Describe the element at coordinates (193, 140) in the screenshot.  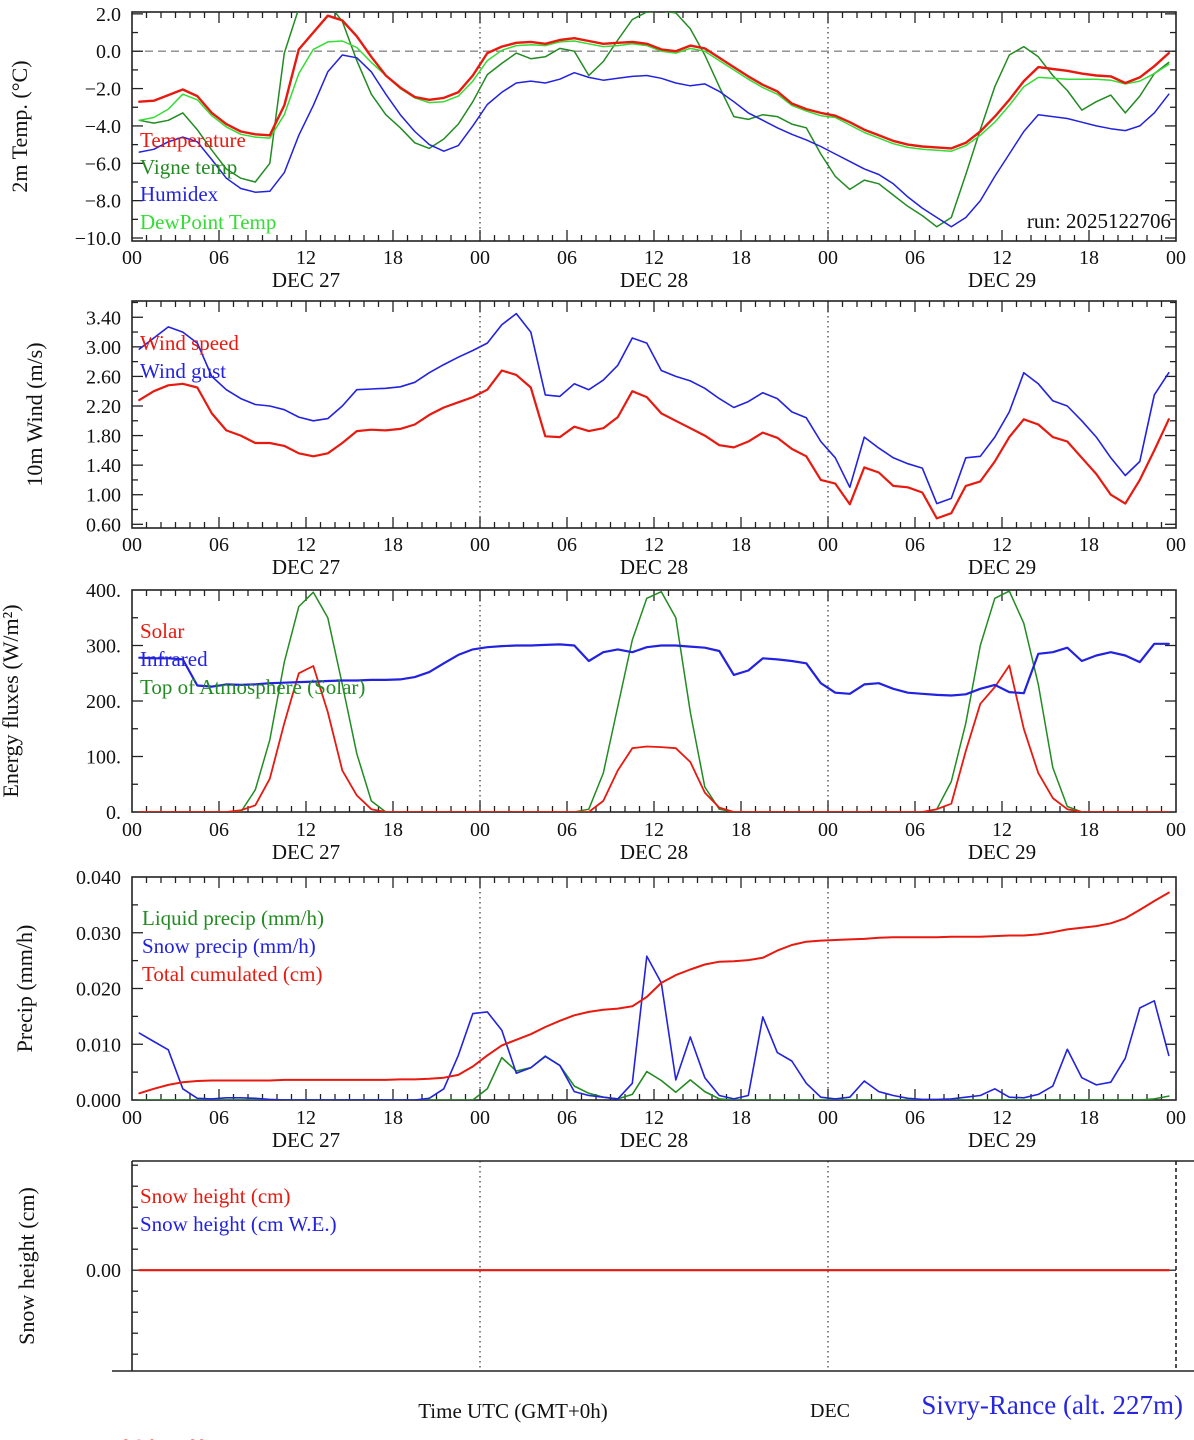
I see `legend-label-temperature: Temperature` at that location.